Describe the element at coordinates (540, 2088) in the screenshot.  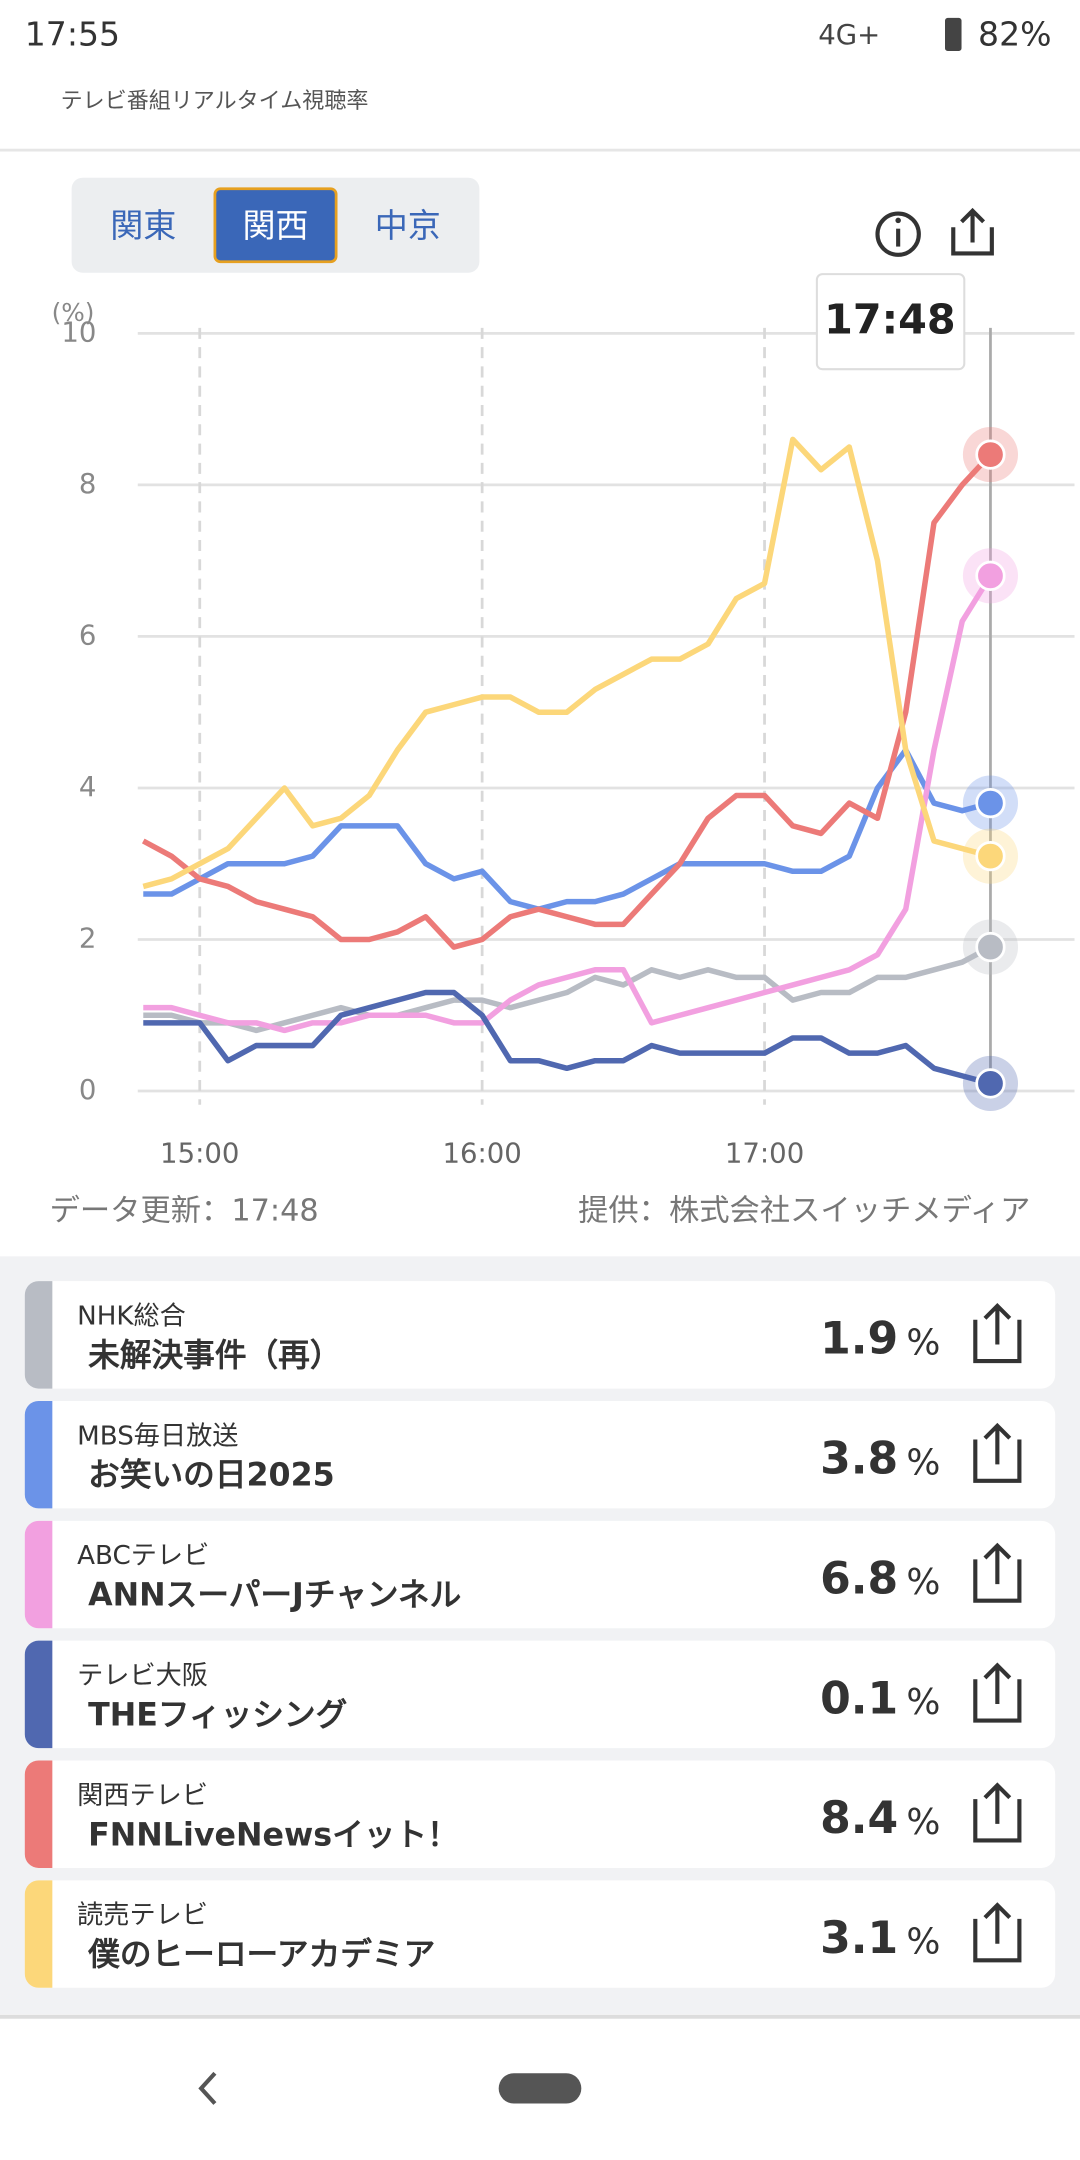
I see `home-button` at that location.